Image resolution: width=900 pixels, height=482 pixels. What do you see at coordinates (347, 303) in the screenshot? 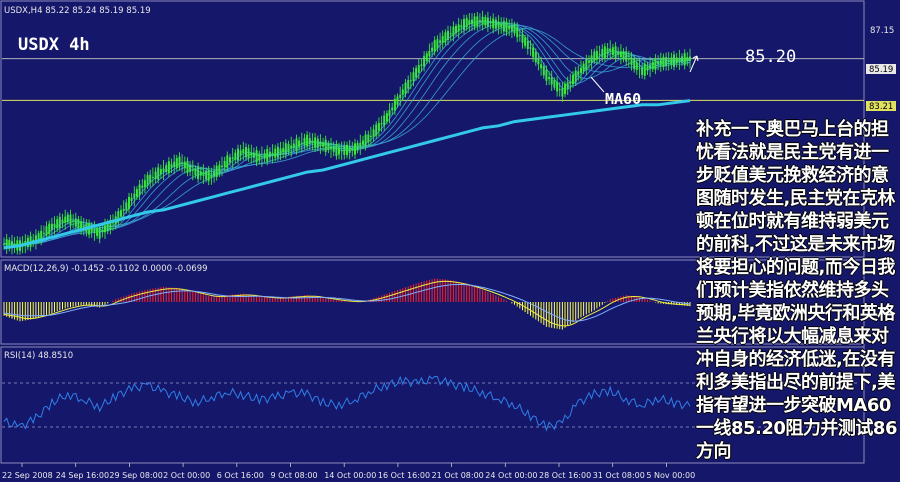
I see `macd-signal-line` at bounding box center [347, 303].